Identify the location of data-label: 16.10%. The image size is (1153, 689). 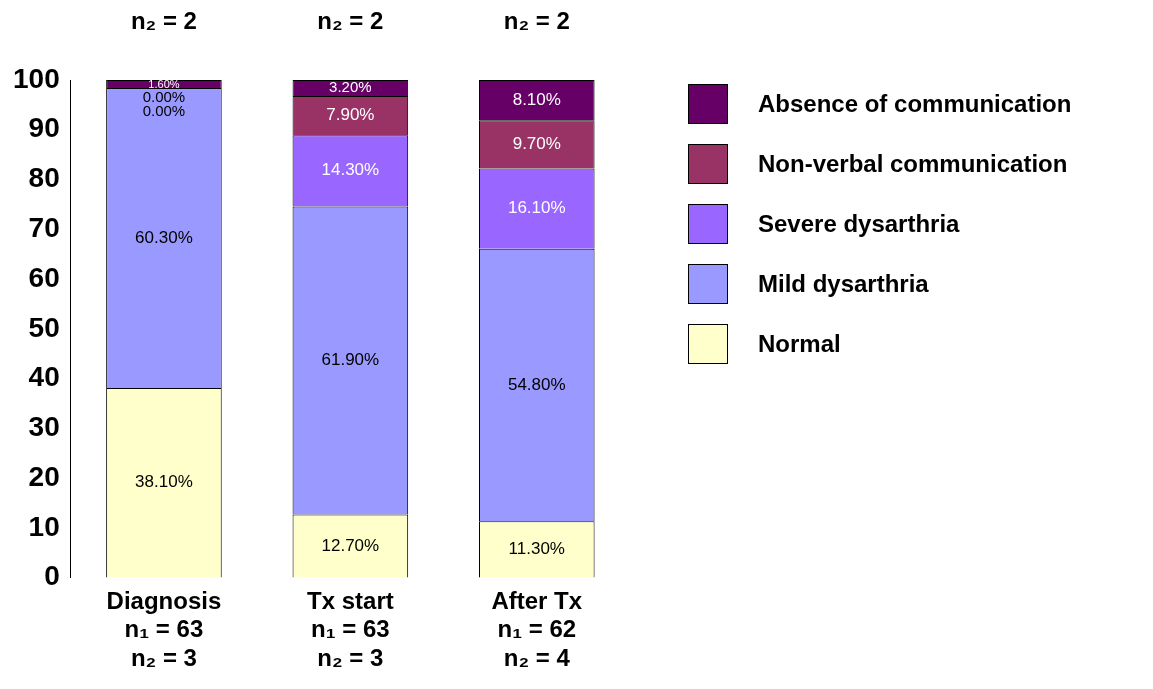
(536, 208).